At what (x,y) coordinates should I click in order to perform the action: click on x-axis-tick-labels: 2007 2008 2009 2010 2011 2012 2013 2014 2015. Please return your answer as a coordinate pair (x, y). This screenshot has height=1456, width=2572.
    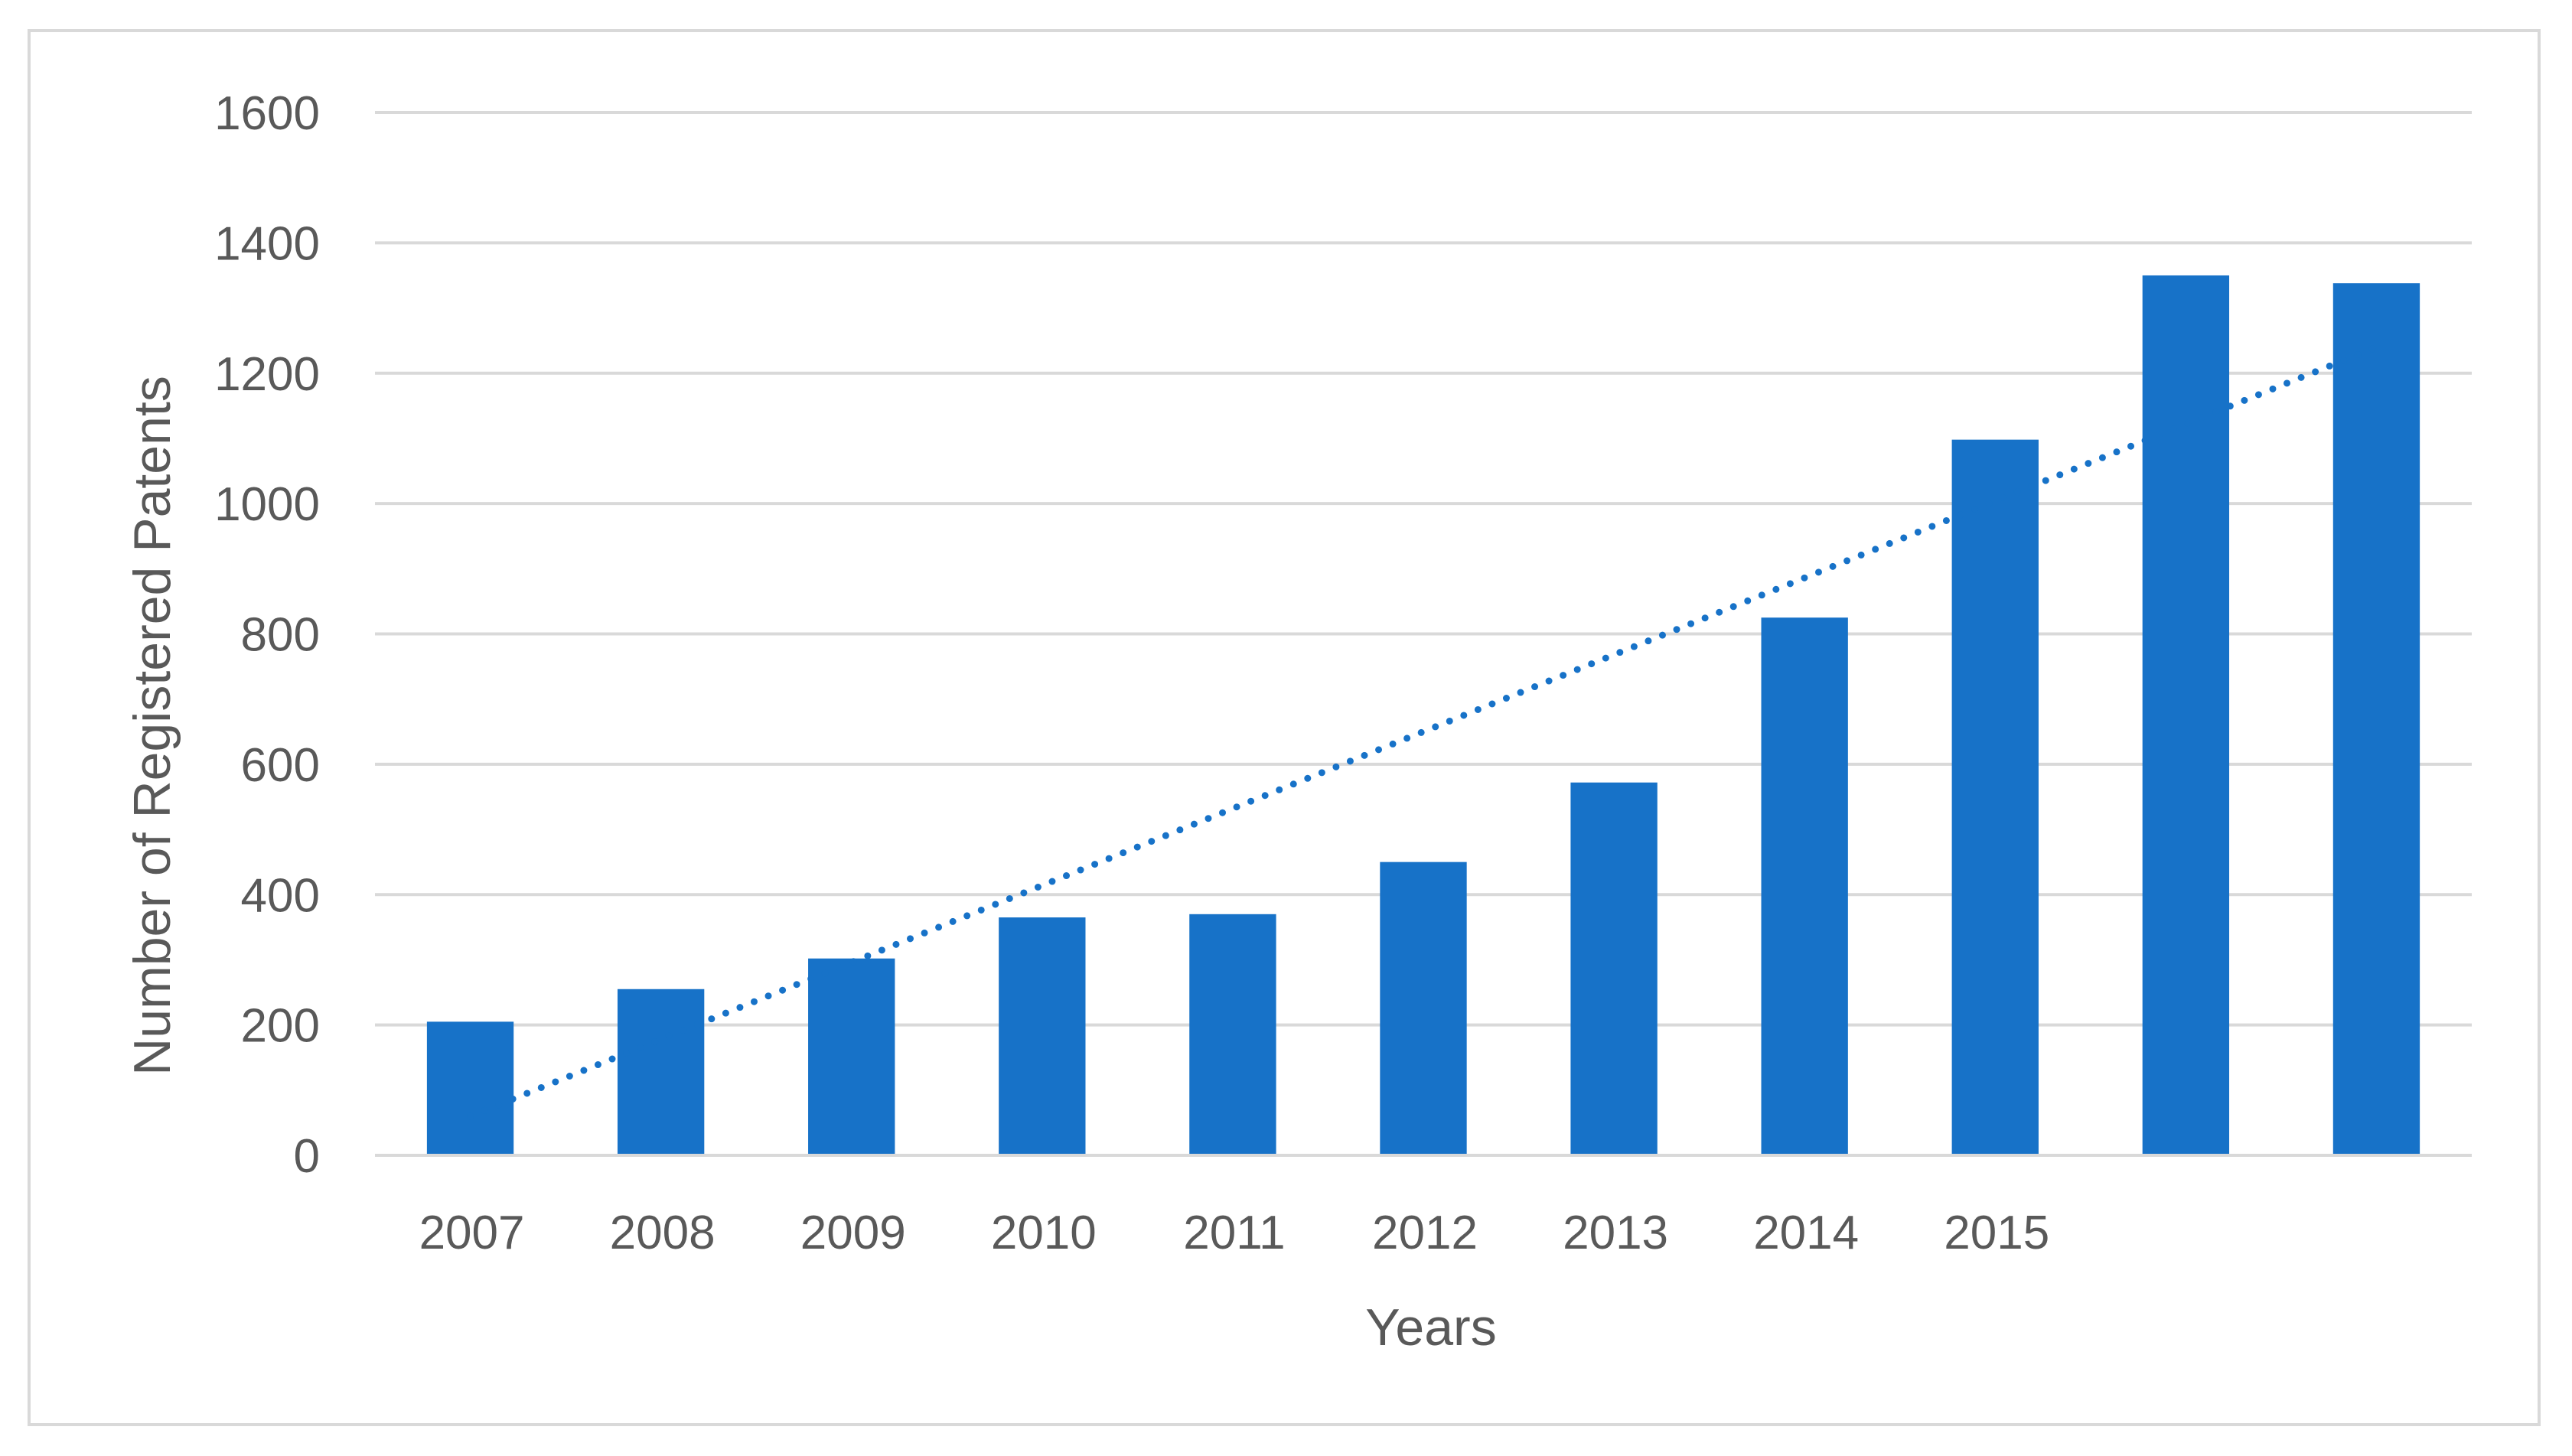
    Looking at the image, I should click on (1234, 1233).